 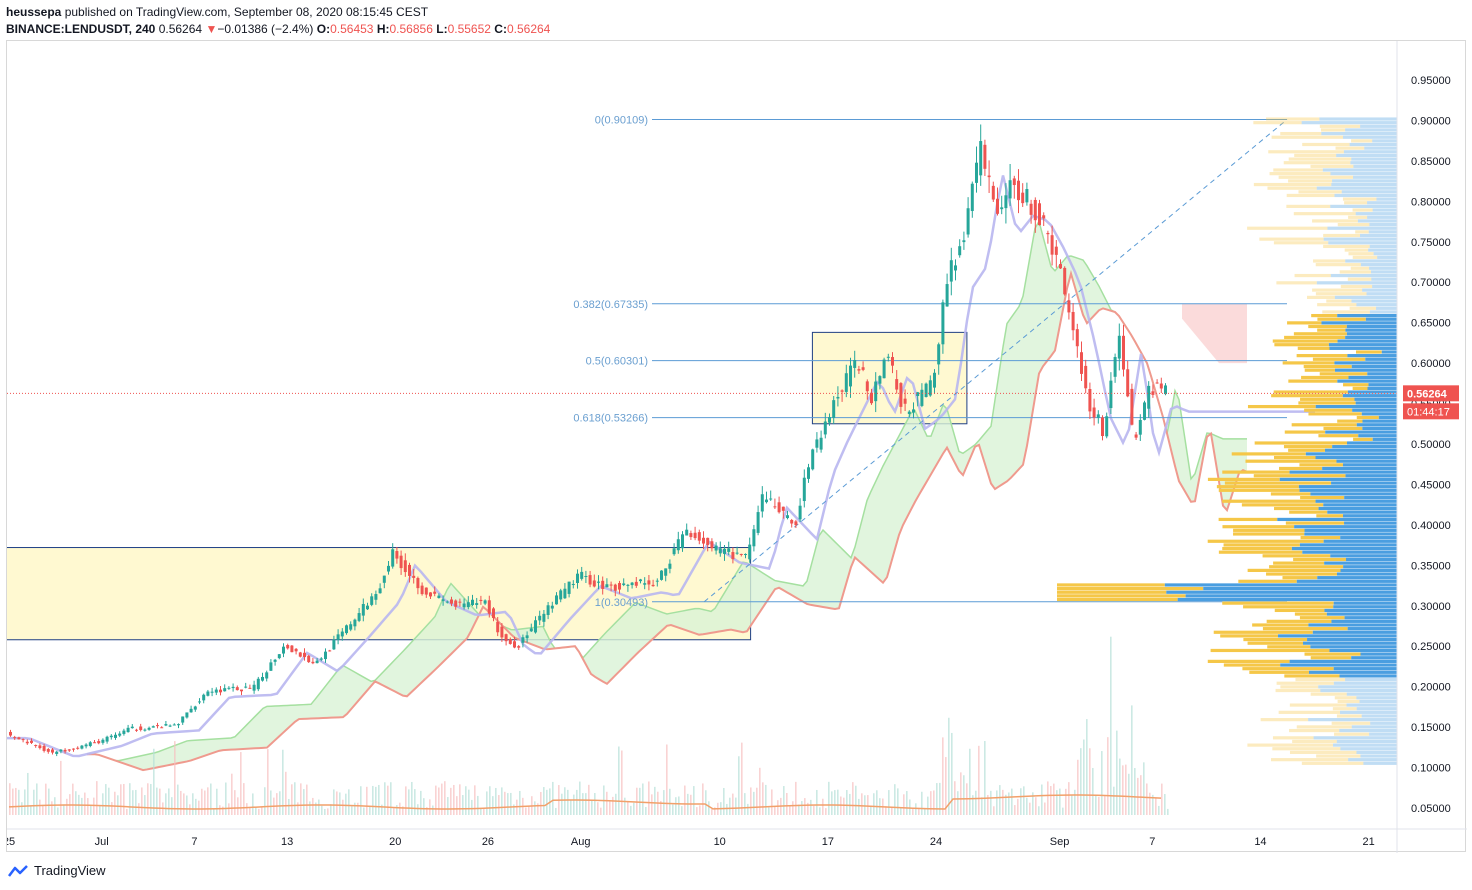 What do you see at coordinates (610, 305) in the screenshot?
I see `fib-level-label: 0.382(0.67335)` at bounding box center [610, 305].